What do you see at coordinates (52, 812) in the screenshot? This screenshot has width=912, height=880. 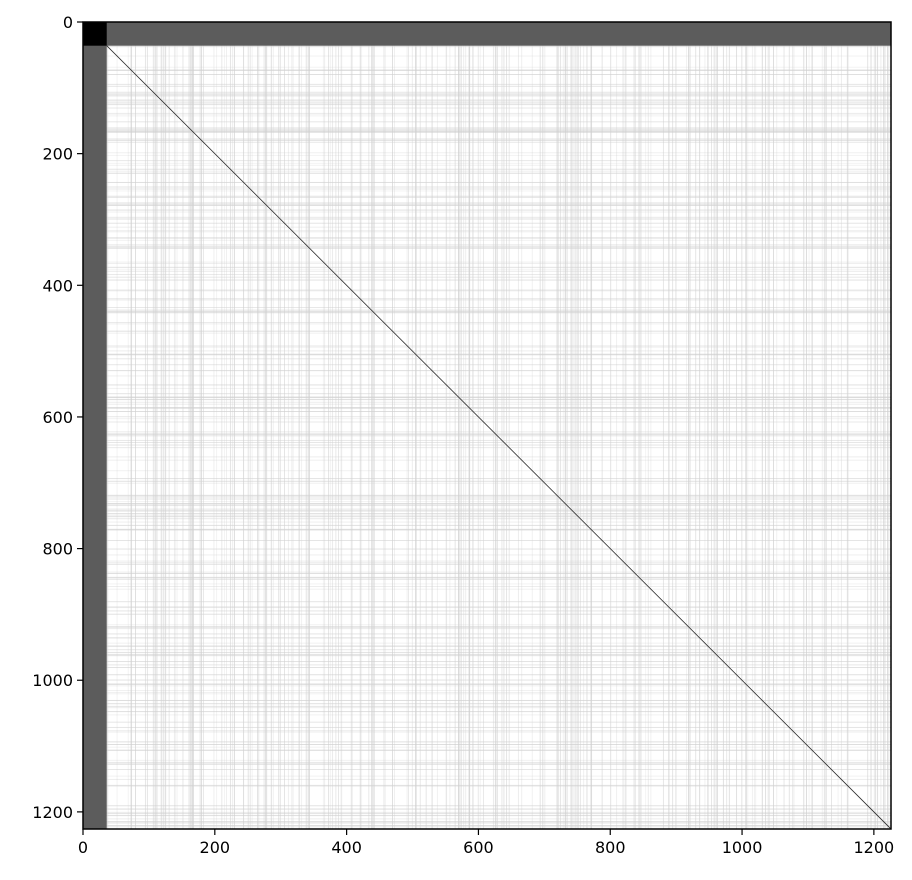 I see `y-tick-label: 1200` at bounding box center [52, 812].